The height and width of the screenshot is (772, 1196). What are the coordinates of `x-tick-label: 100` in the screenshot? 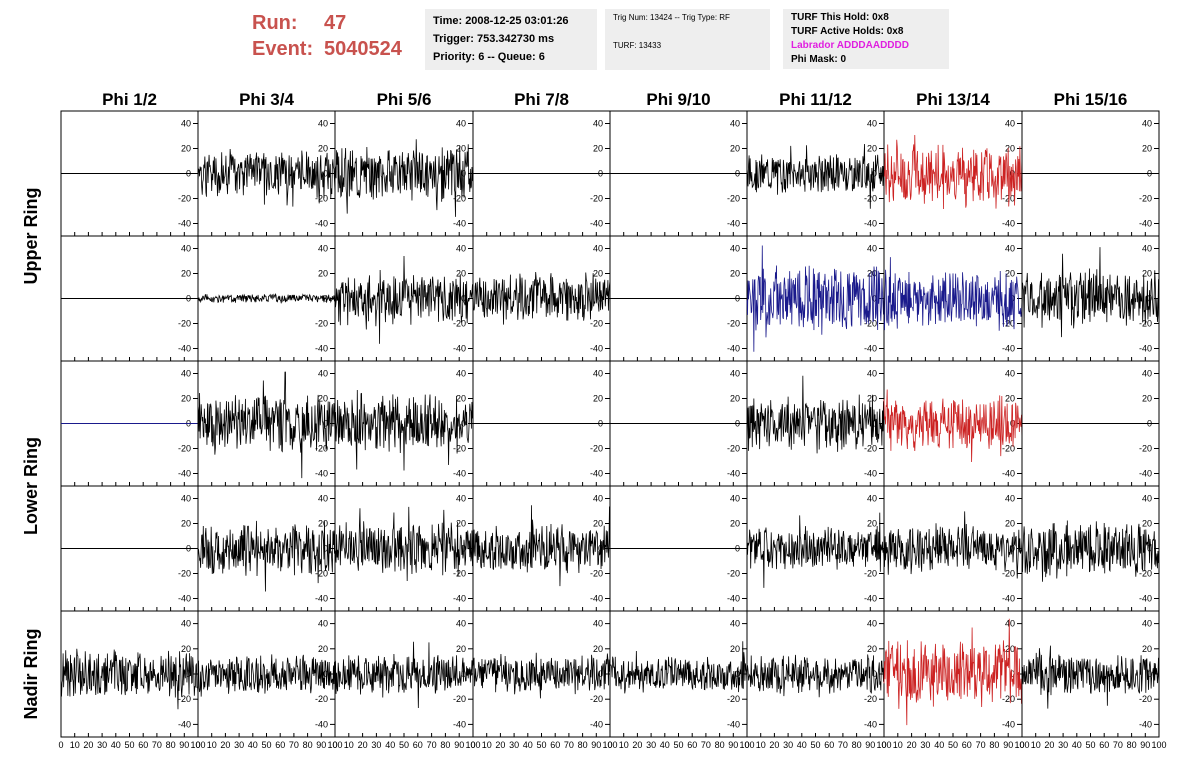 It's located at (1158, 745).